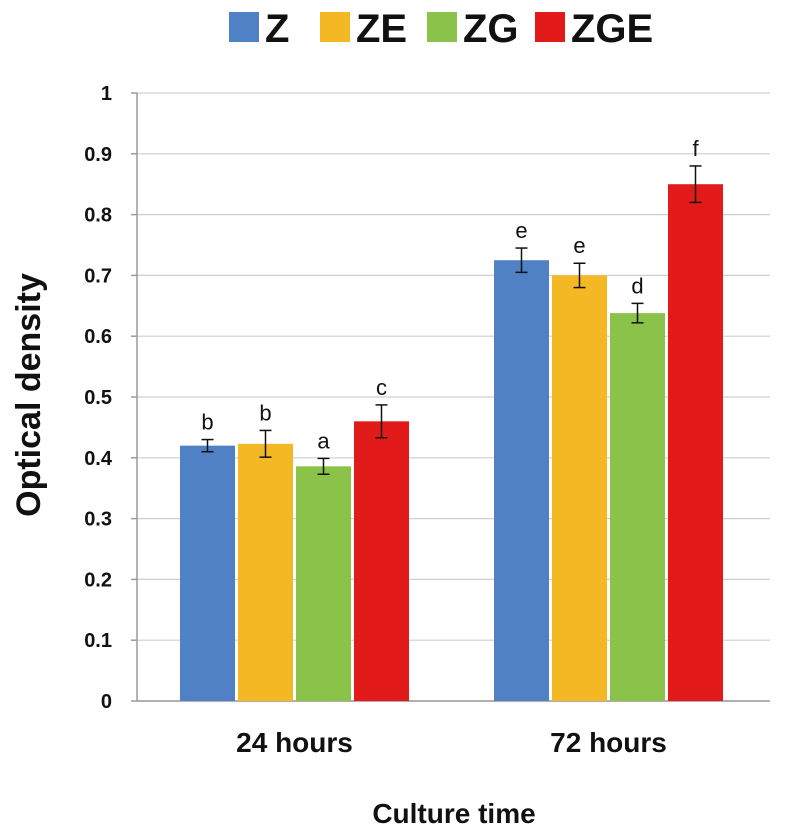  Describe the element at coordinates (612, 29) in the screenshot. I see `legend-label-zge: ZGE` at that location.